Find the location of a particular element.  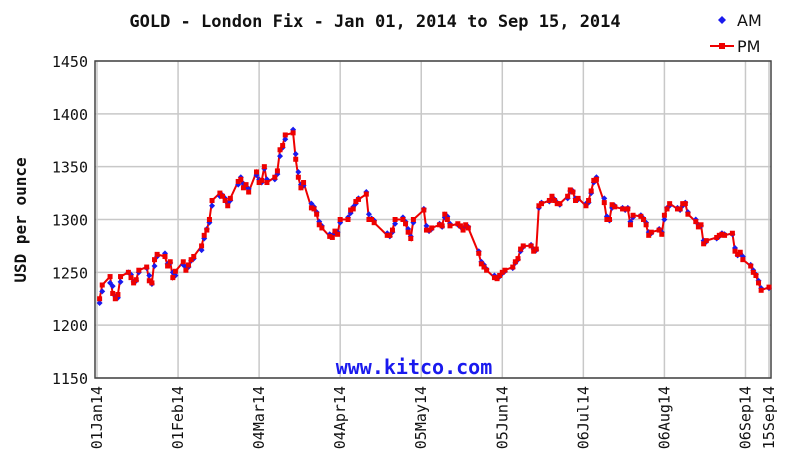

legend-label: AM is located at coordinates (749, 20).